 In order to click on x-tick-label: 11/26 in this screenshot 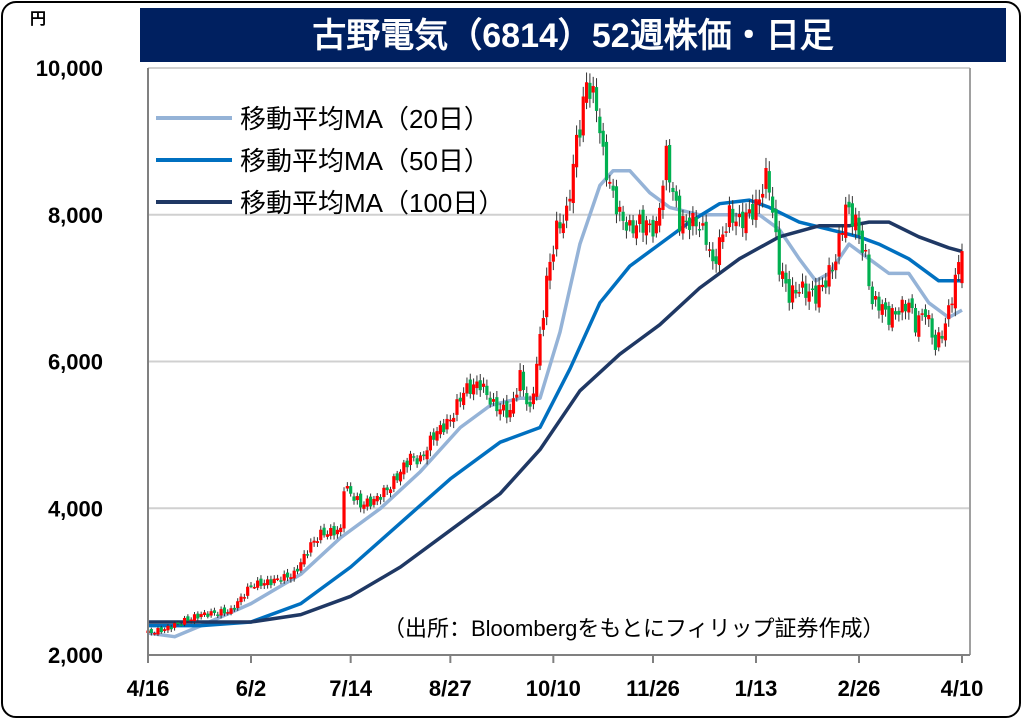, I will do `click(653, 688)`.